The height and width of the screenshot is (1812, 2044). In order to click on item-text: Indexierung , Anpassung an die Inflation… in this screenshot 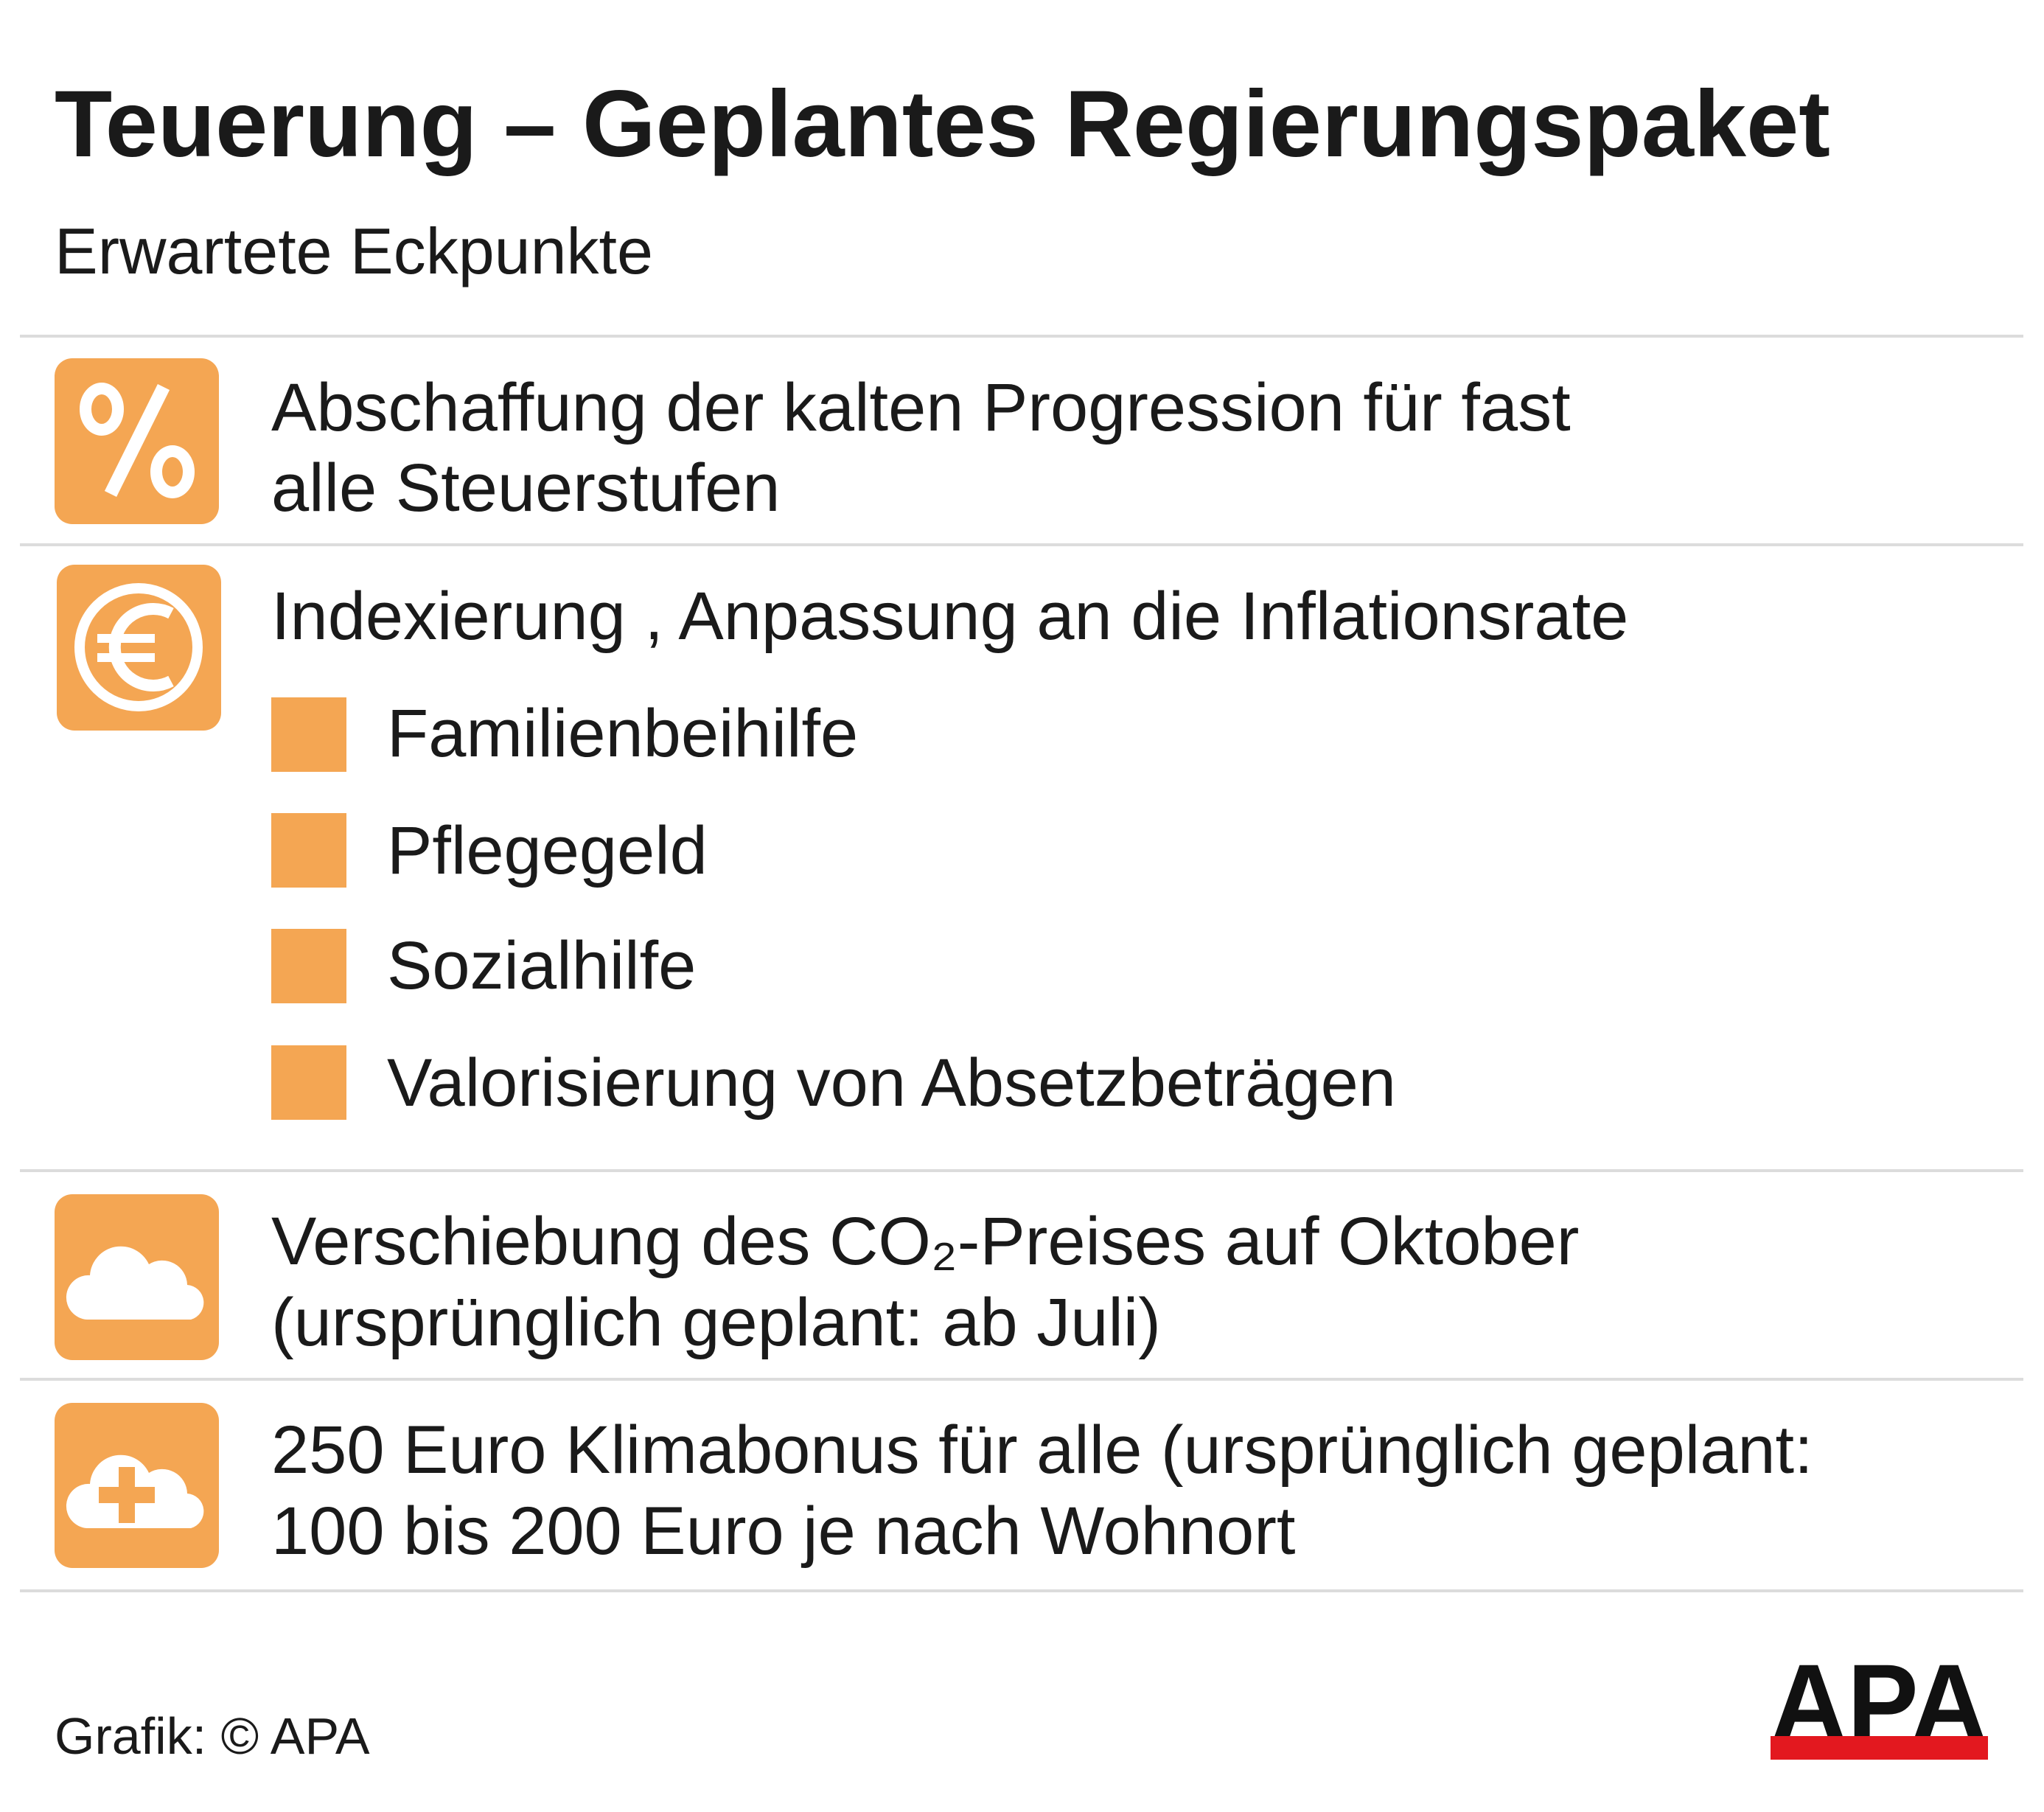, I will do `click(949, 616)`.